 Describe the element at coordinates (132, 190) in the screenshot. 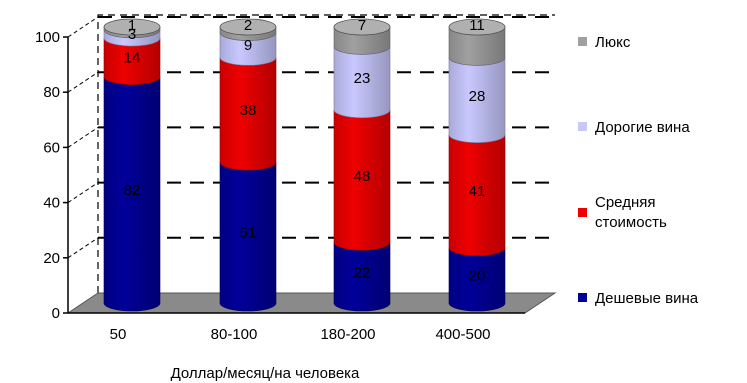

I see `data-label: 82` at that location.